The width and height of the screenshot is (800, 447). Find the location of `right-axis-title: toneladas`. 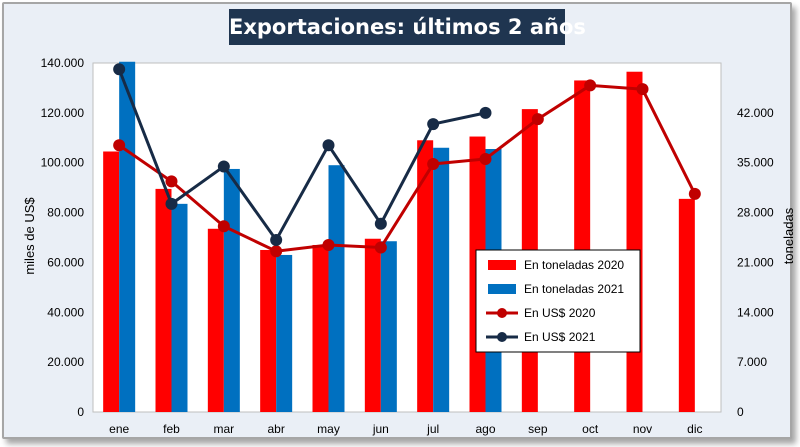

right-axis-title: toneladas is located at coordinates (788, 235).